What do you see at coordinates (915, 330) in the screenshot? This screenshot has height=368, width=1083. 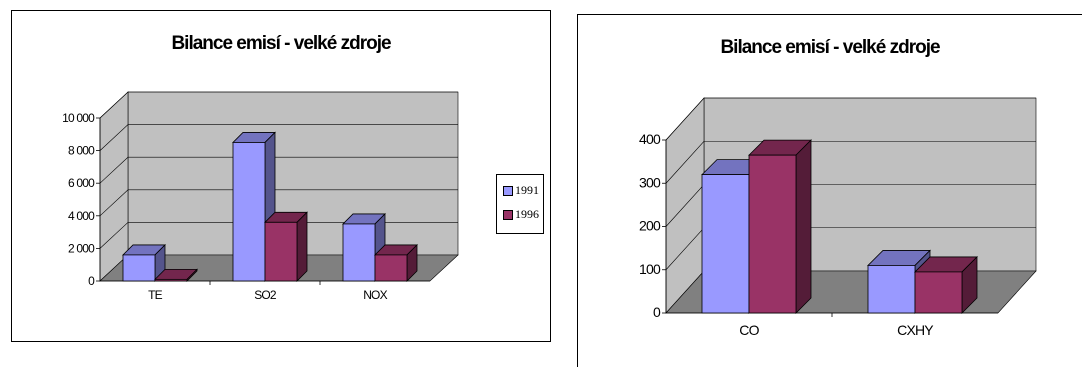 I see `x-tick-label: CXHY` at bounding box center [915, 330].